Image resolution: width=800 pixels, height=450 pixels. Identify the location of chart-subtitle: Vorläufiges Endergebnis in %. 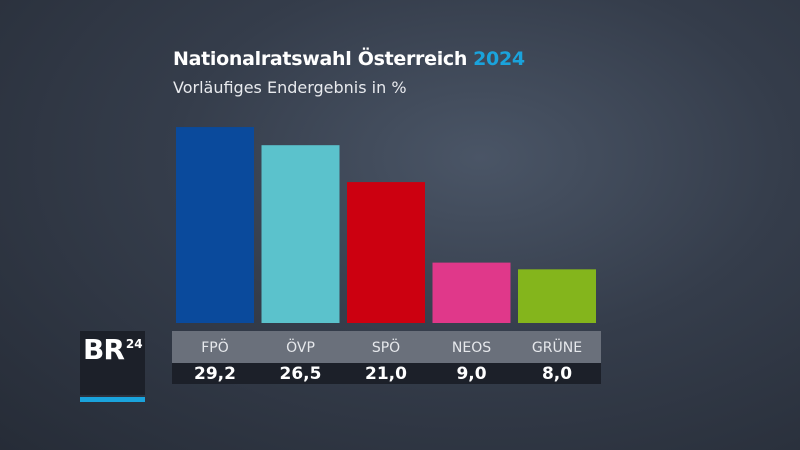
(290, 87).